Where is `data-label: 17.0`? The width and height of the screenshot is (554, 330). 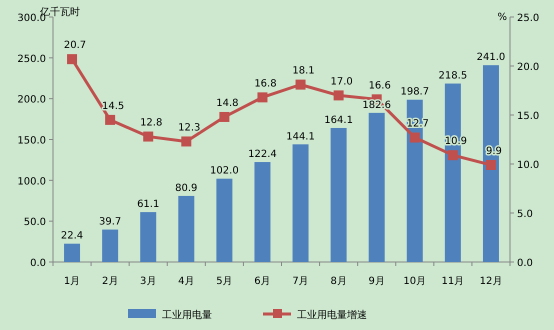 data-label: 17.0 is located at coordinates (341, 82).